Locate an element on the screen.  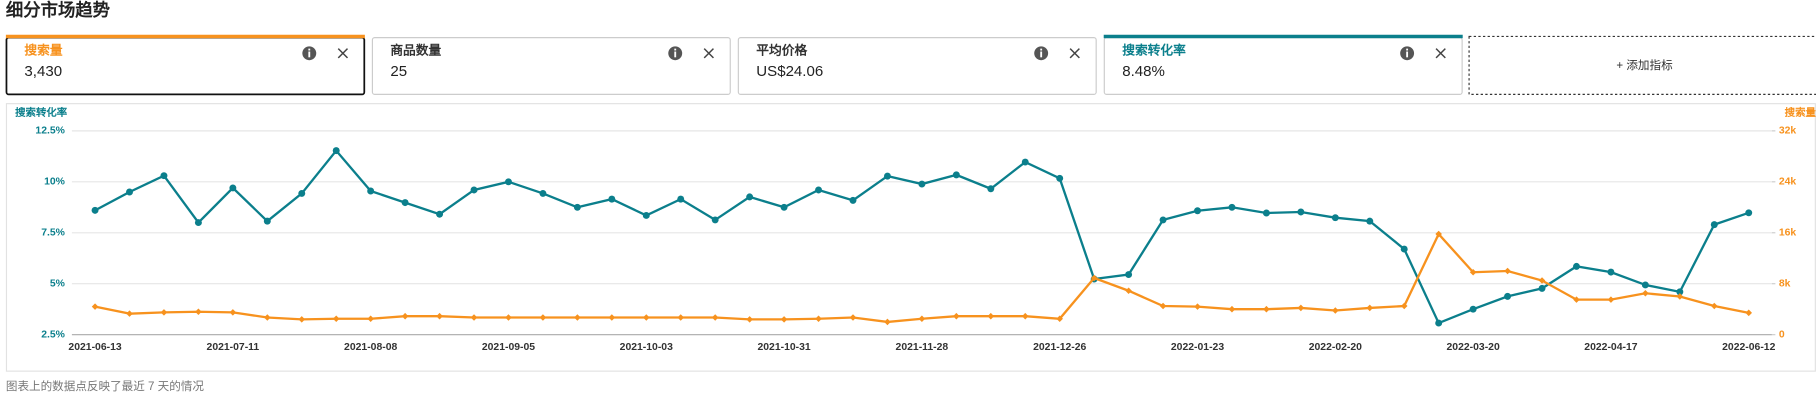
footer-note: 图表上的数据点反映了最近 7 天的情况 is located at coordinates (105, 386).